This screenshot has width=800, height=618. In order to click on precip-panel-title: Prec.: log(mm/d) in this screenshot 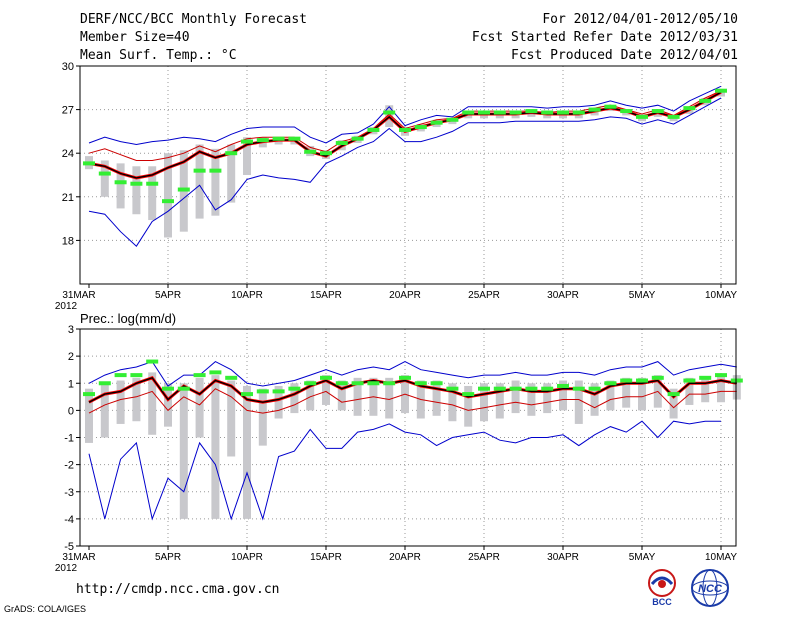, I will do `click(128, 318)`.